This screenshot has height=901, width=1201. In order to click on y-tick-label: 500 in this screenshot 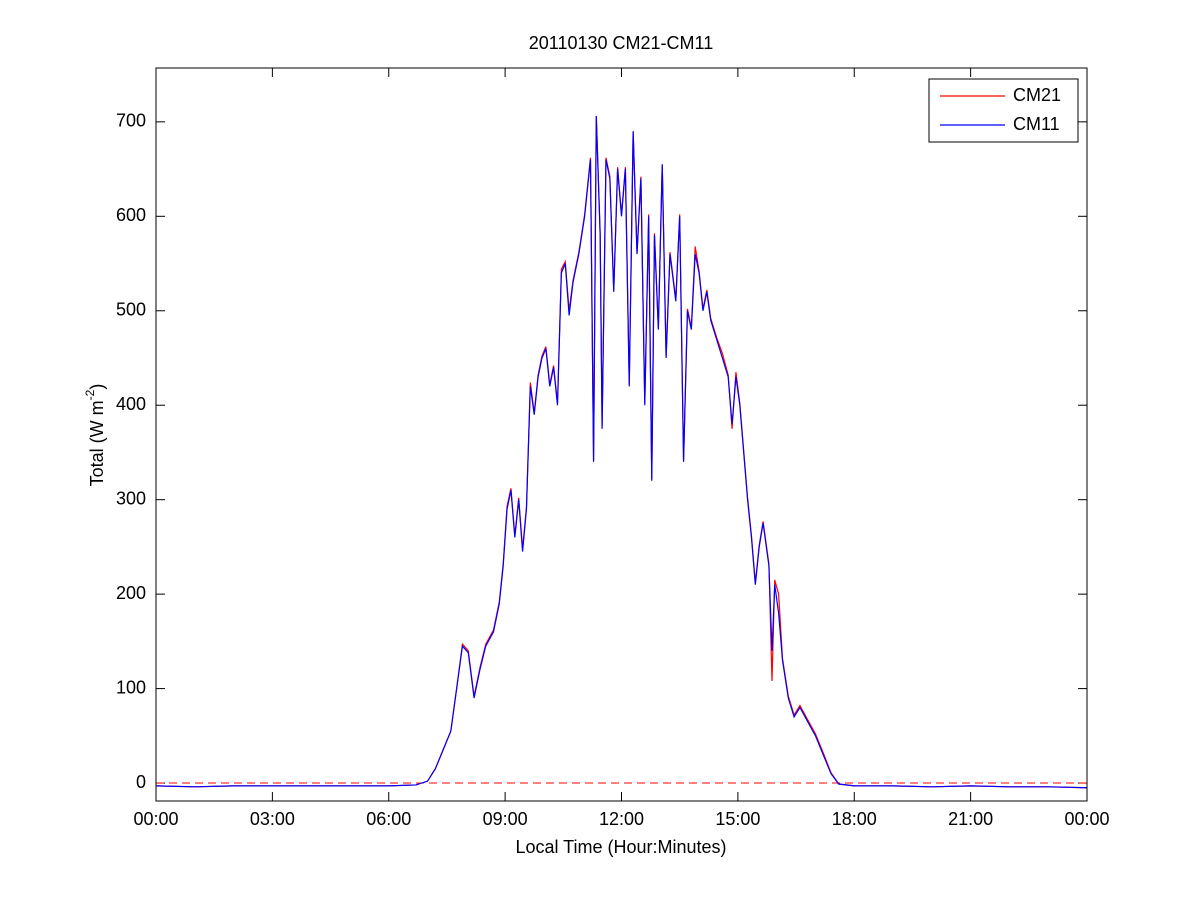, I will do `click(131, 310)`.